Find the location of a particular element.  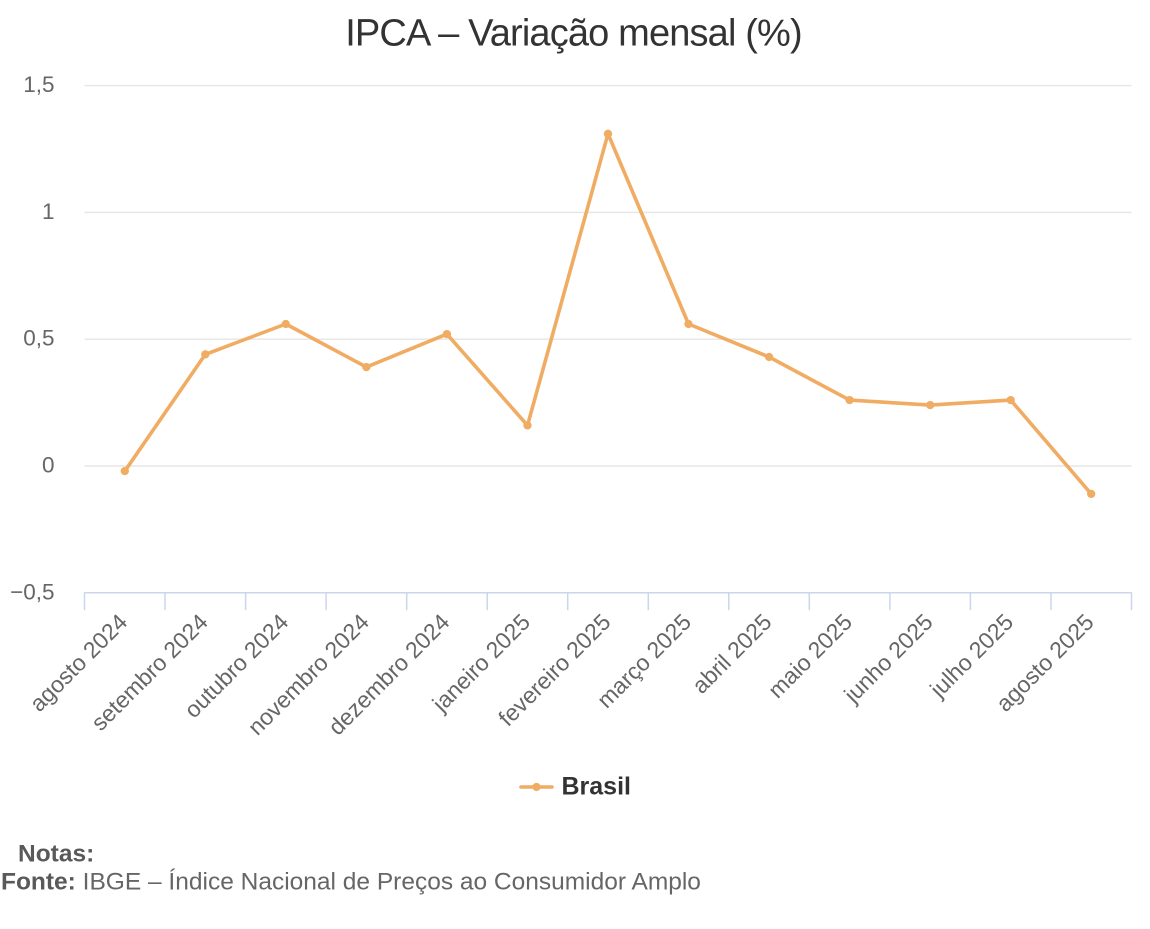

svg-text: 1 is located at coordinates (48, 211).